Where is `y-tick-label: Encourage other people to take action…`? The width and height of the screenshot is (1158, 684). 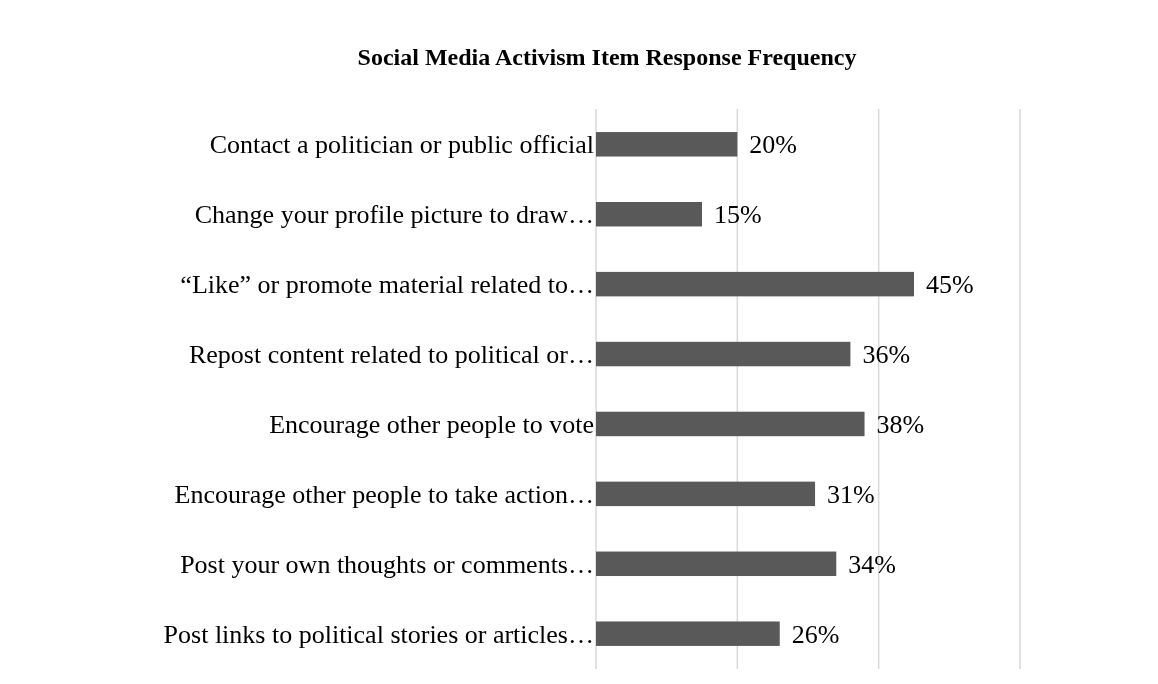
y-tick-label: Encourage other people to take action… is located at coordinates (384, 494).